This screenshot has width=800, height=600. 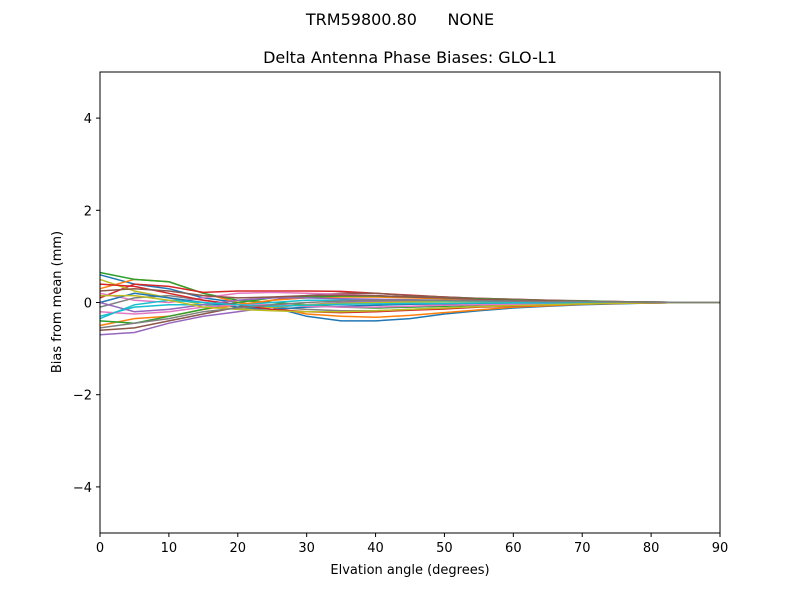 I want to click on y-tick-label: −2, so click(x=82, y=396).